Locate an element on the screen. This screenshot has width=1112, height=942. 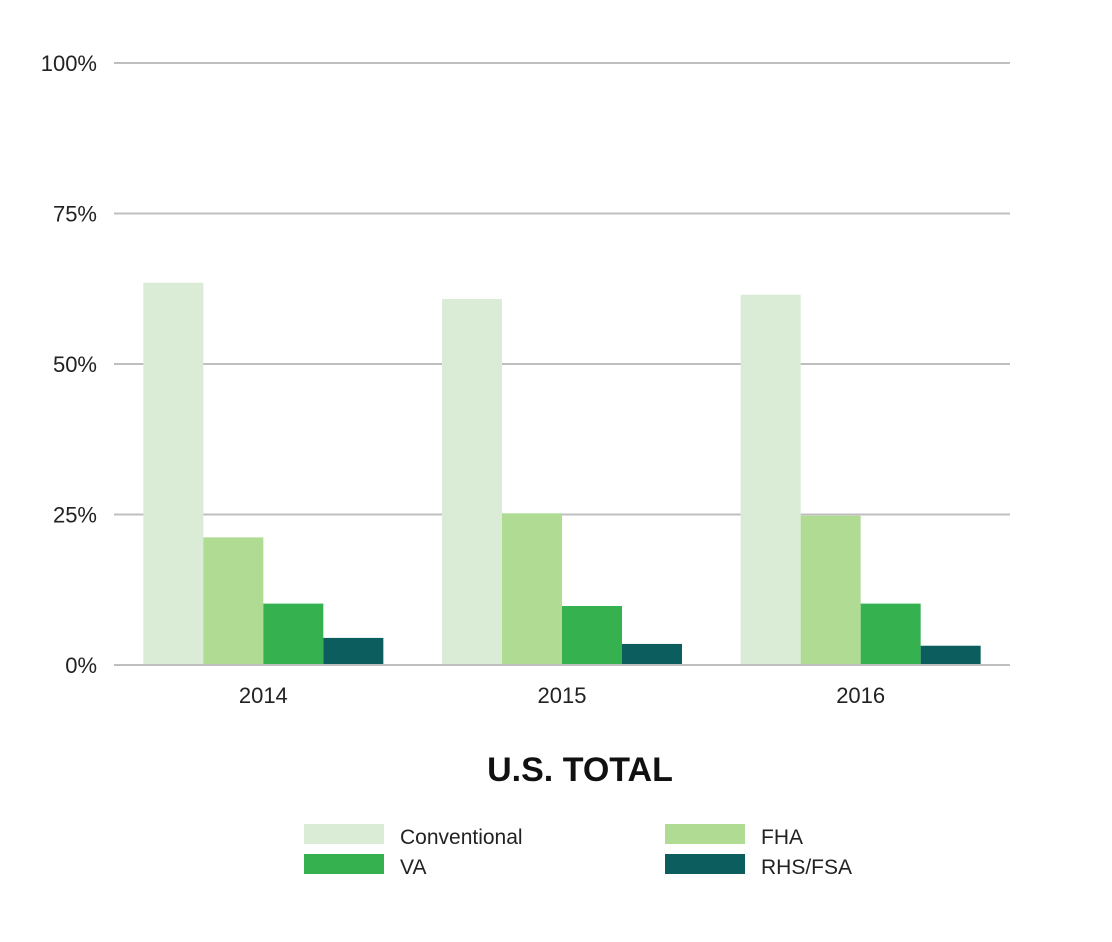
bar-conventional-2015 is located at coordinates (472, 481).